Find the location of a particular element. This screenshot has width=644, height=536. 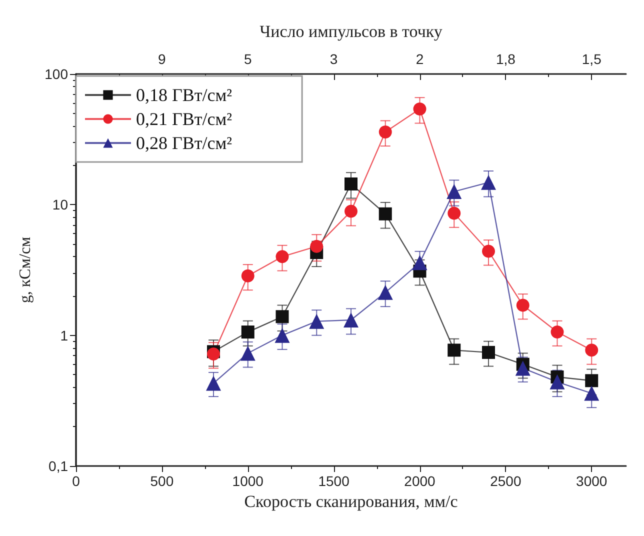

text: 1,8 is located at coordinates (506, 59).